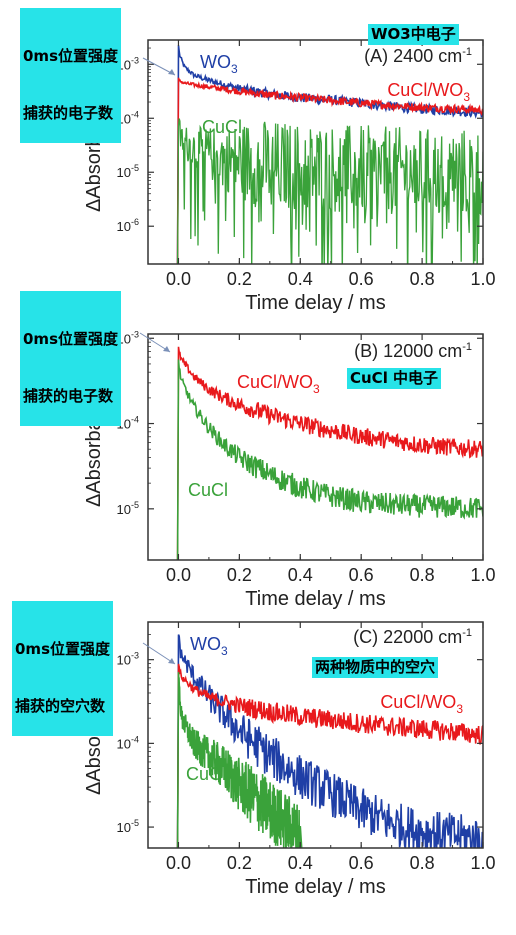  Describe the element at coordinates (178, 863) in the screenshot. I see `panel-c-x-tick-label: 0.0` at that location.